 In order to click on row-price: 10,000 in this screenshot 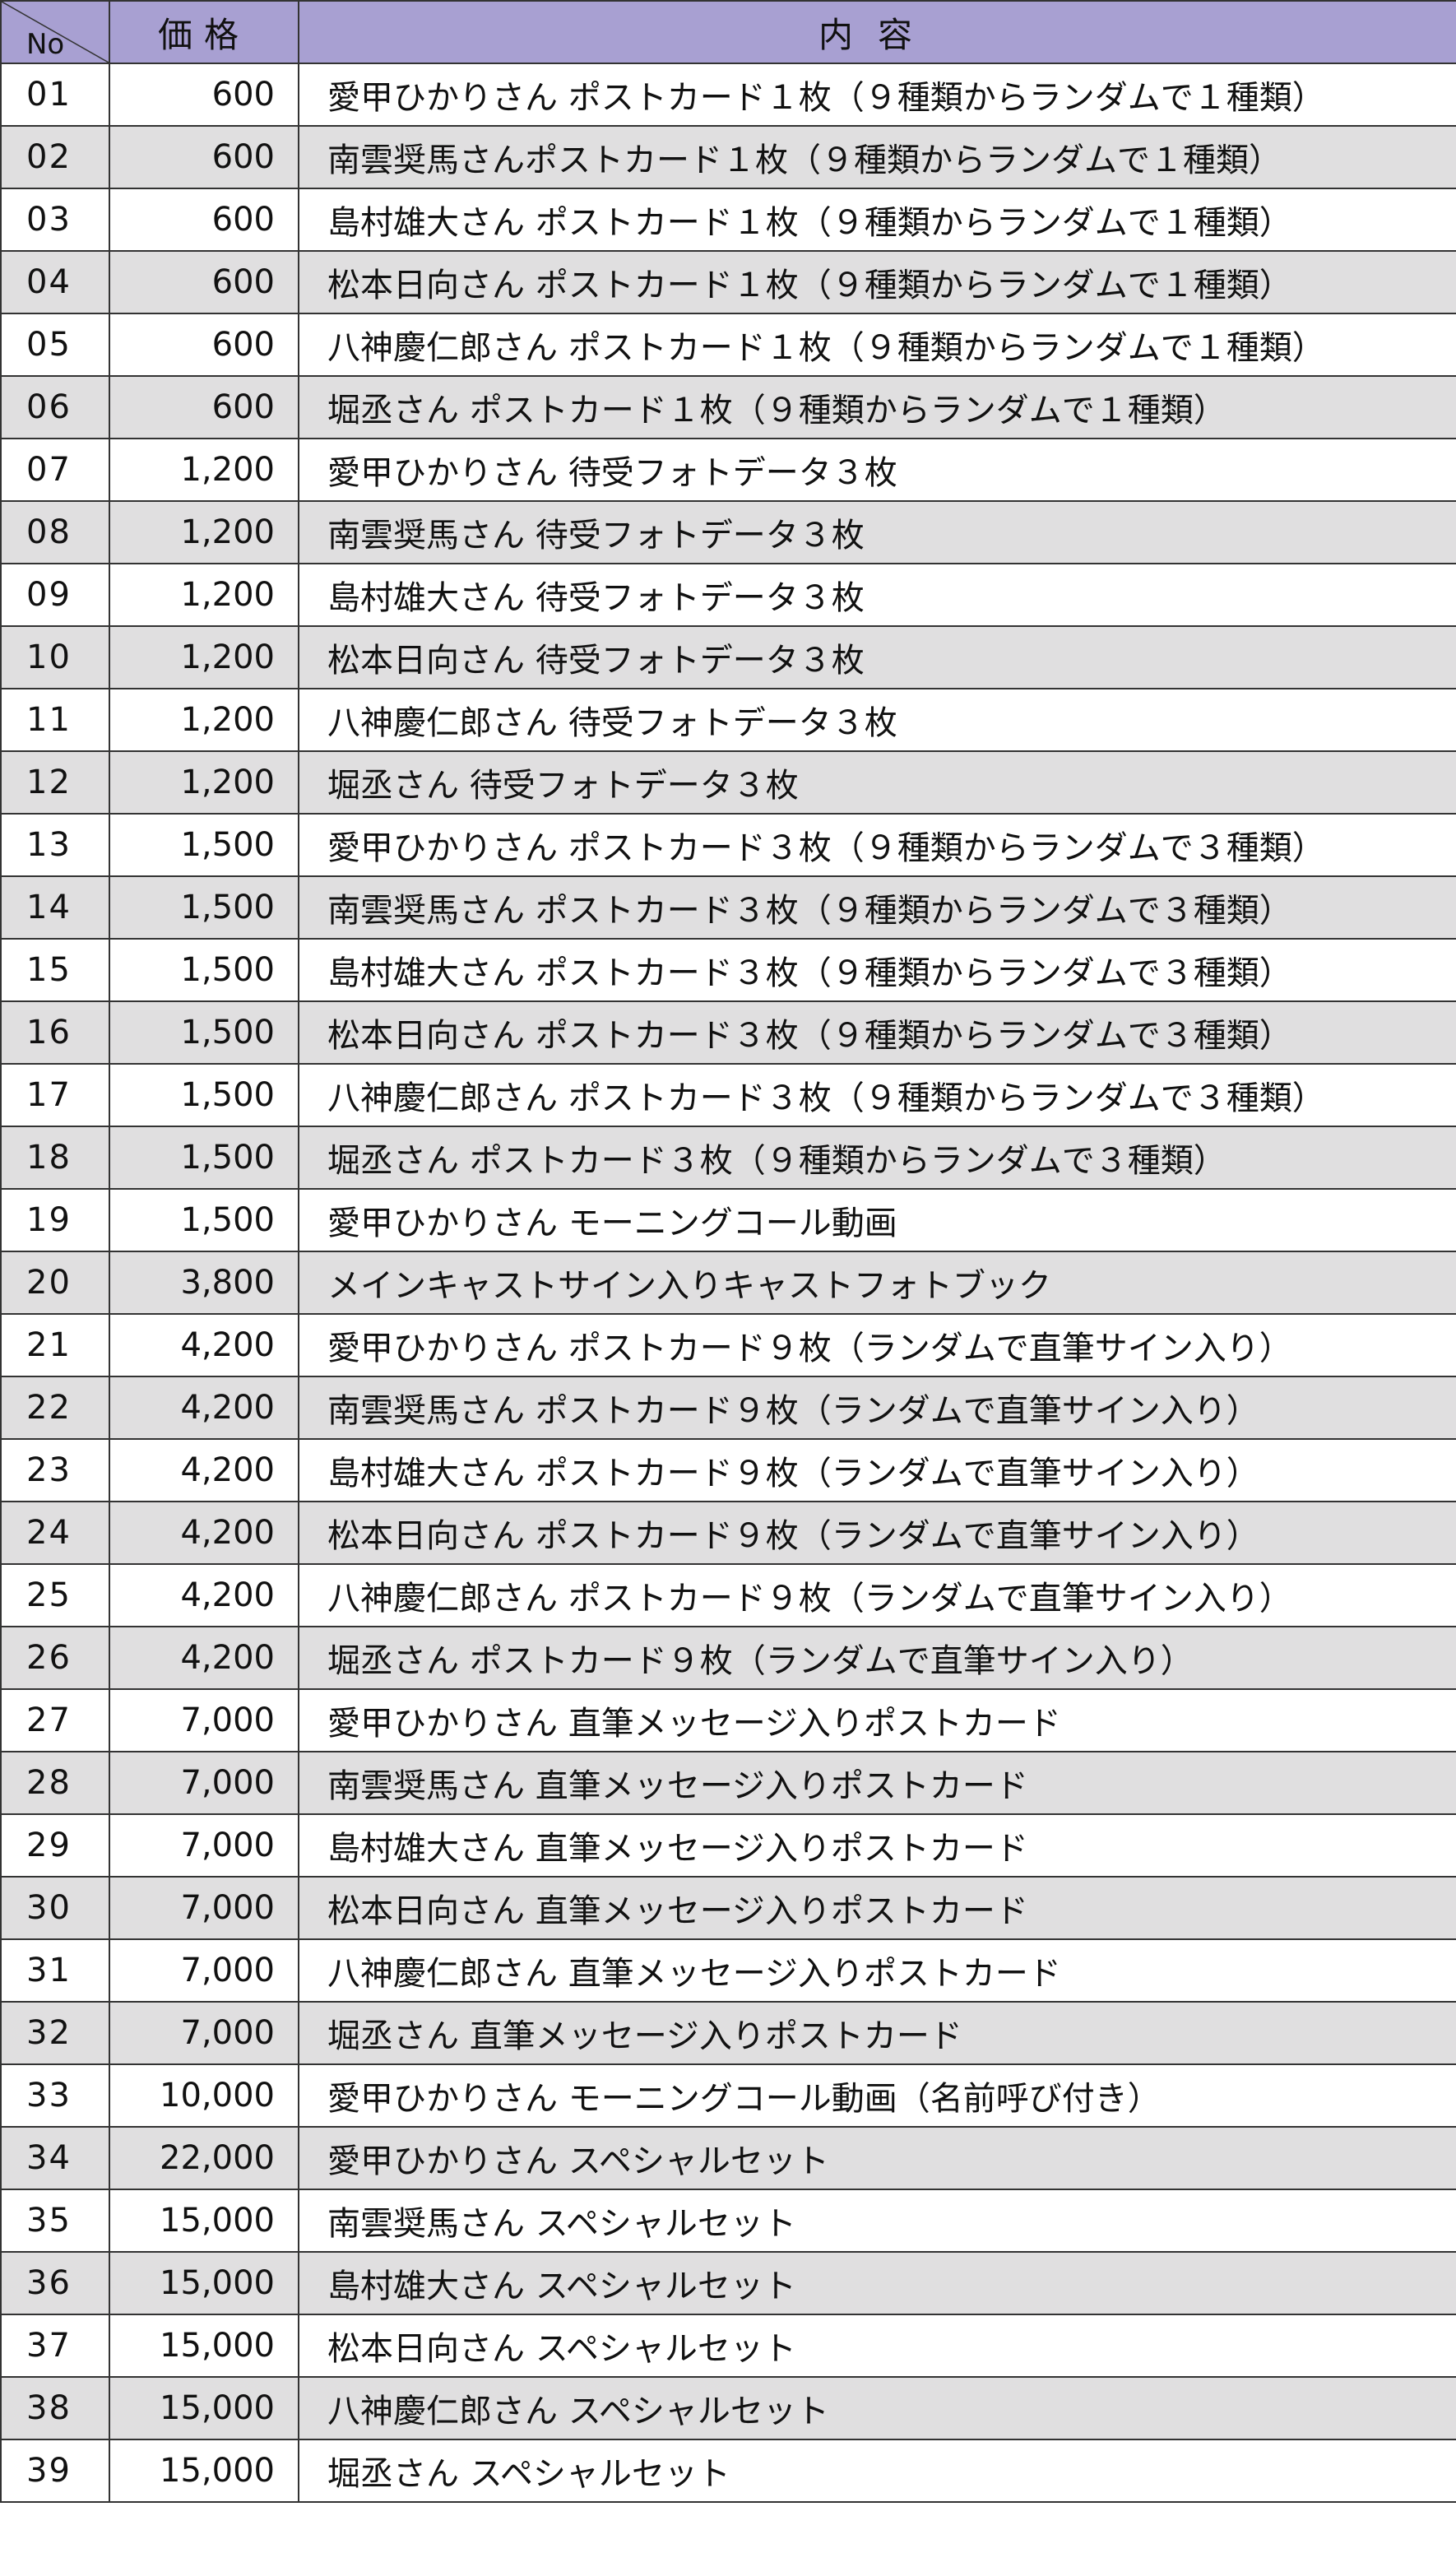, I will do `click(204, 2095)`.